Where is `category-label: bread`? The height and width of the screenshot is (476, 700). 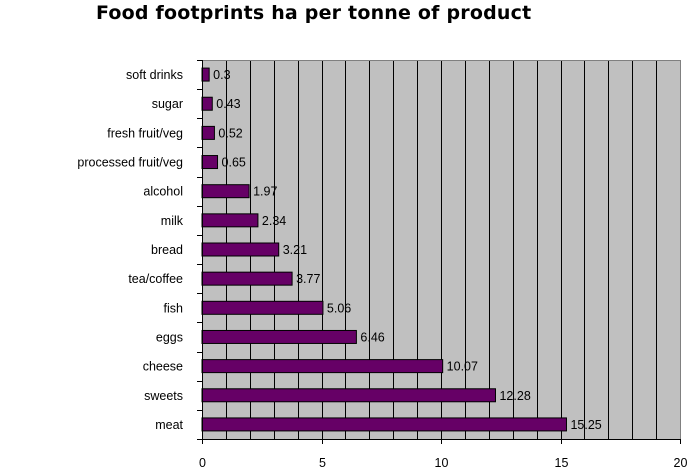 category-label: bread is located at coordinates (167, 250).